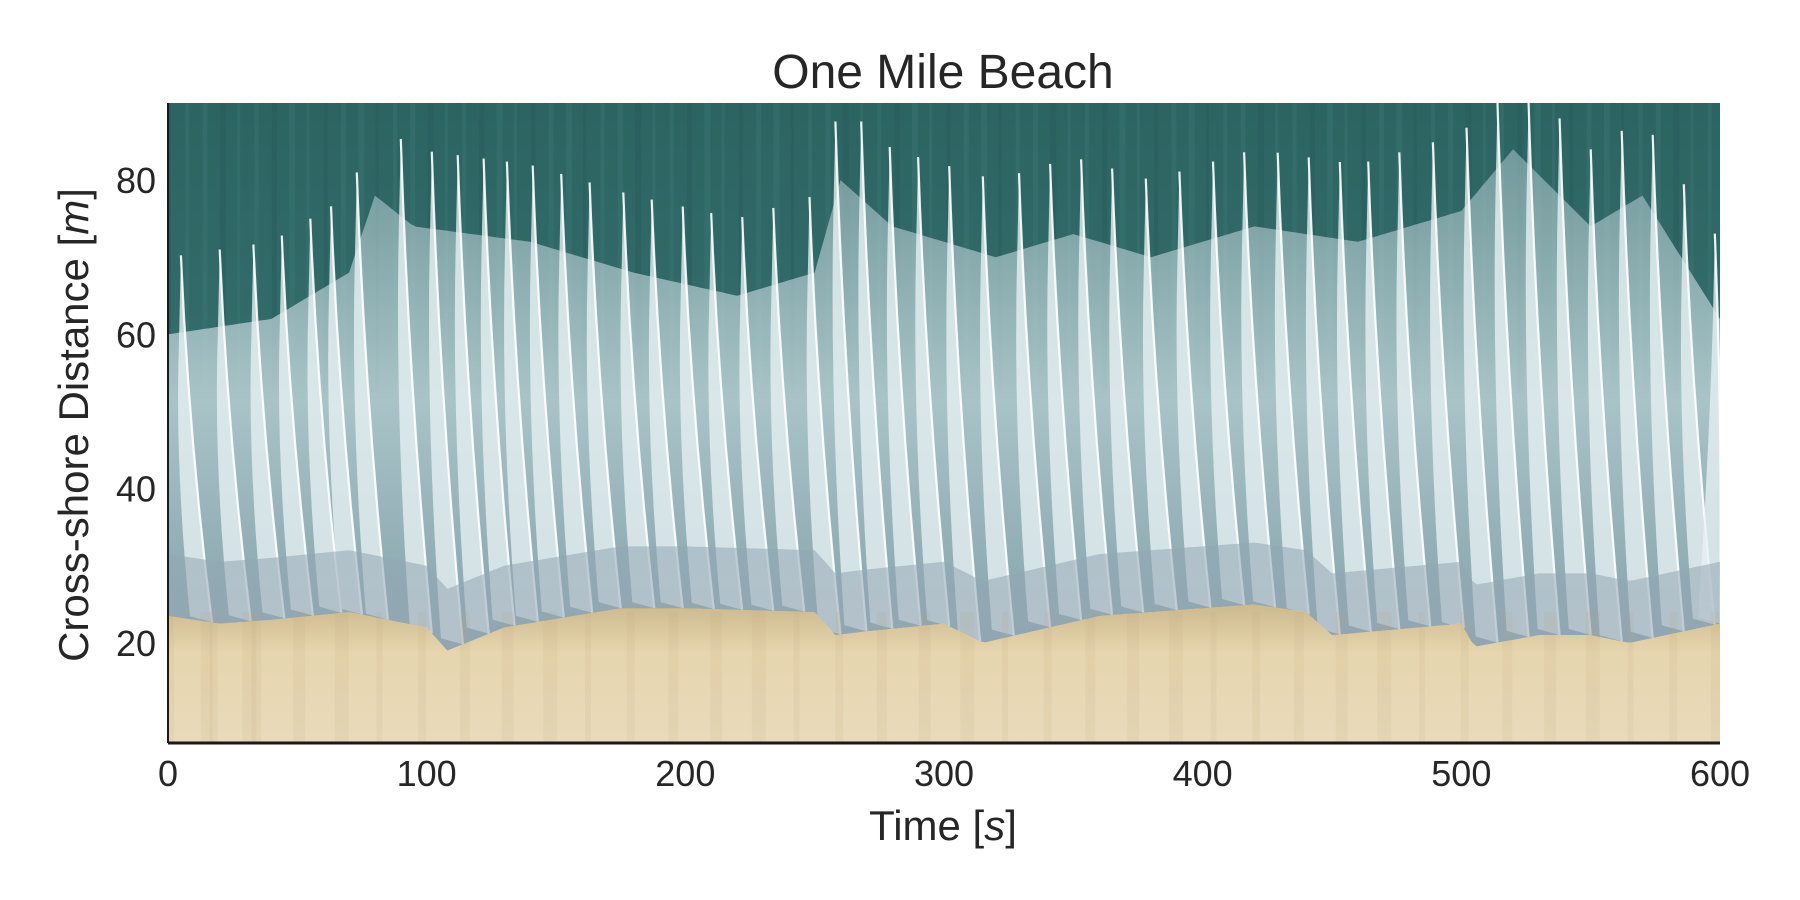 This screenshot has width=1800, height=900. I want to click on y-tick-label: 40, so click(136, 489).